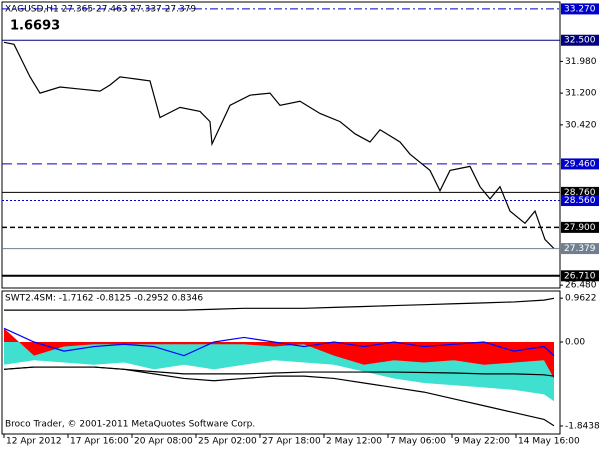 This screenshot has height=450, width=600. Describe the element at coordinates (163, 442) in the screenshot. I see `x-tick-label: 20 Apr 08:00` at that location.